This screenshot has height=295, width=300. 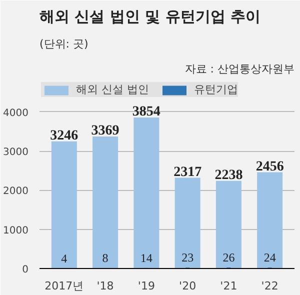 What do you see at coordinates (64, 44) in the screenshot?
I see `chart-subtitle: (단위: 곳)` at bounding box center [64, 44].